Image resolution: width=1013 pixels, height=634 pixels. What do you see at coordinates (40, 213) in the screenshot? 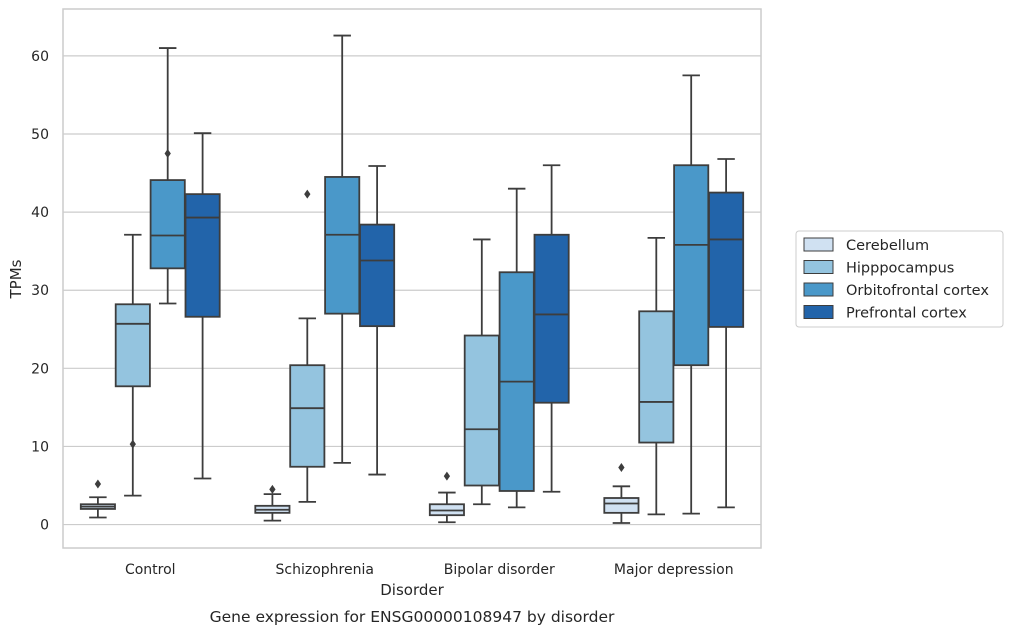
I see `y-tick-label: 40` at bounding box center [40, 213].